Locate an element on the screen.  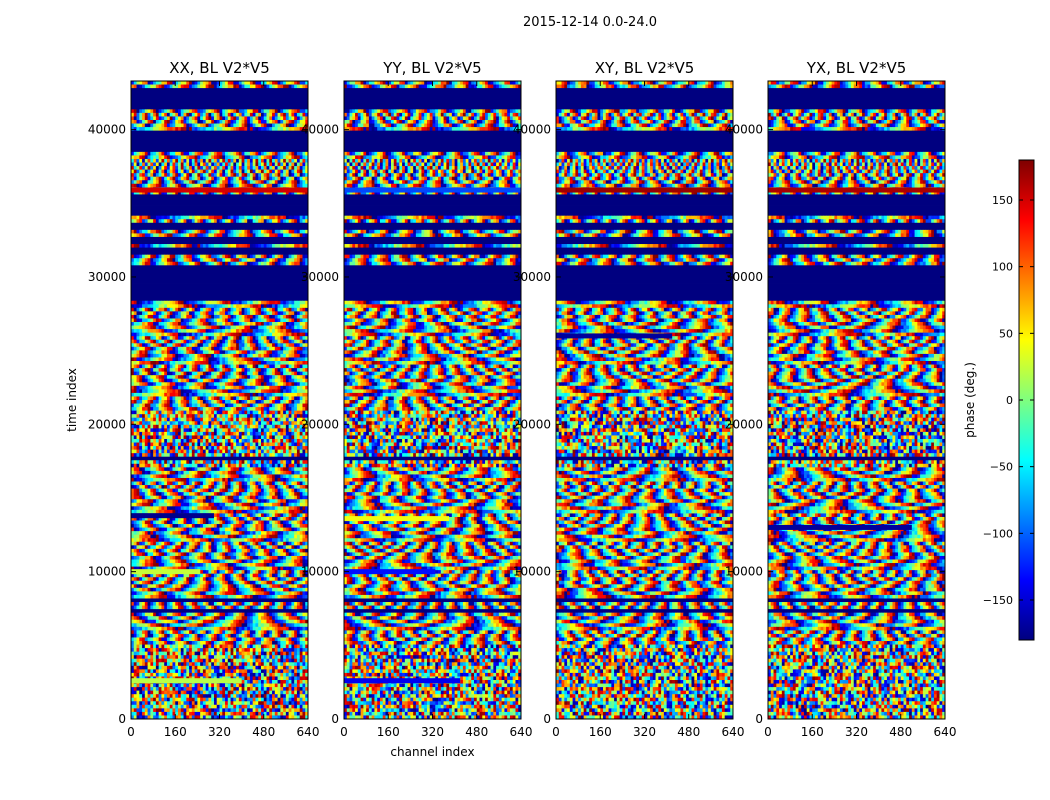
x-axis-label: channel index is located at coordinates (432, 752).